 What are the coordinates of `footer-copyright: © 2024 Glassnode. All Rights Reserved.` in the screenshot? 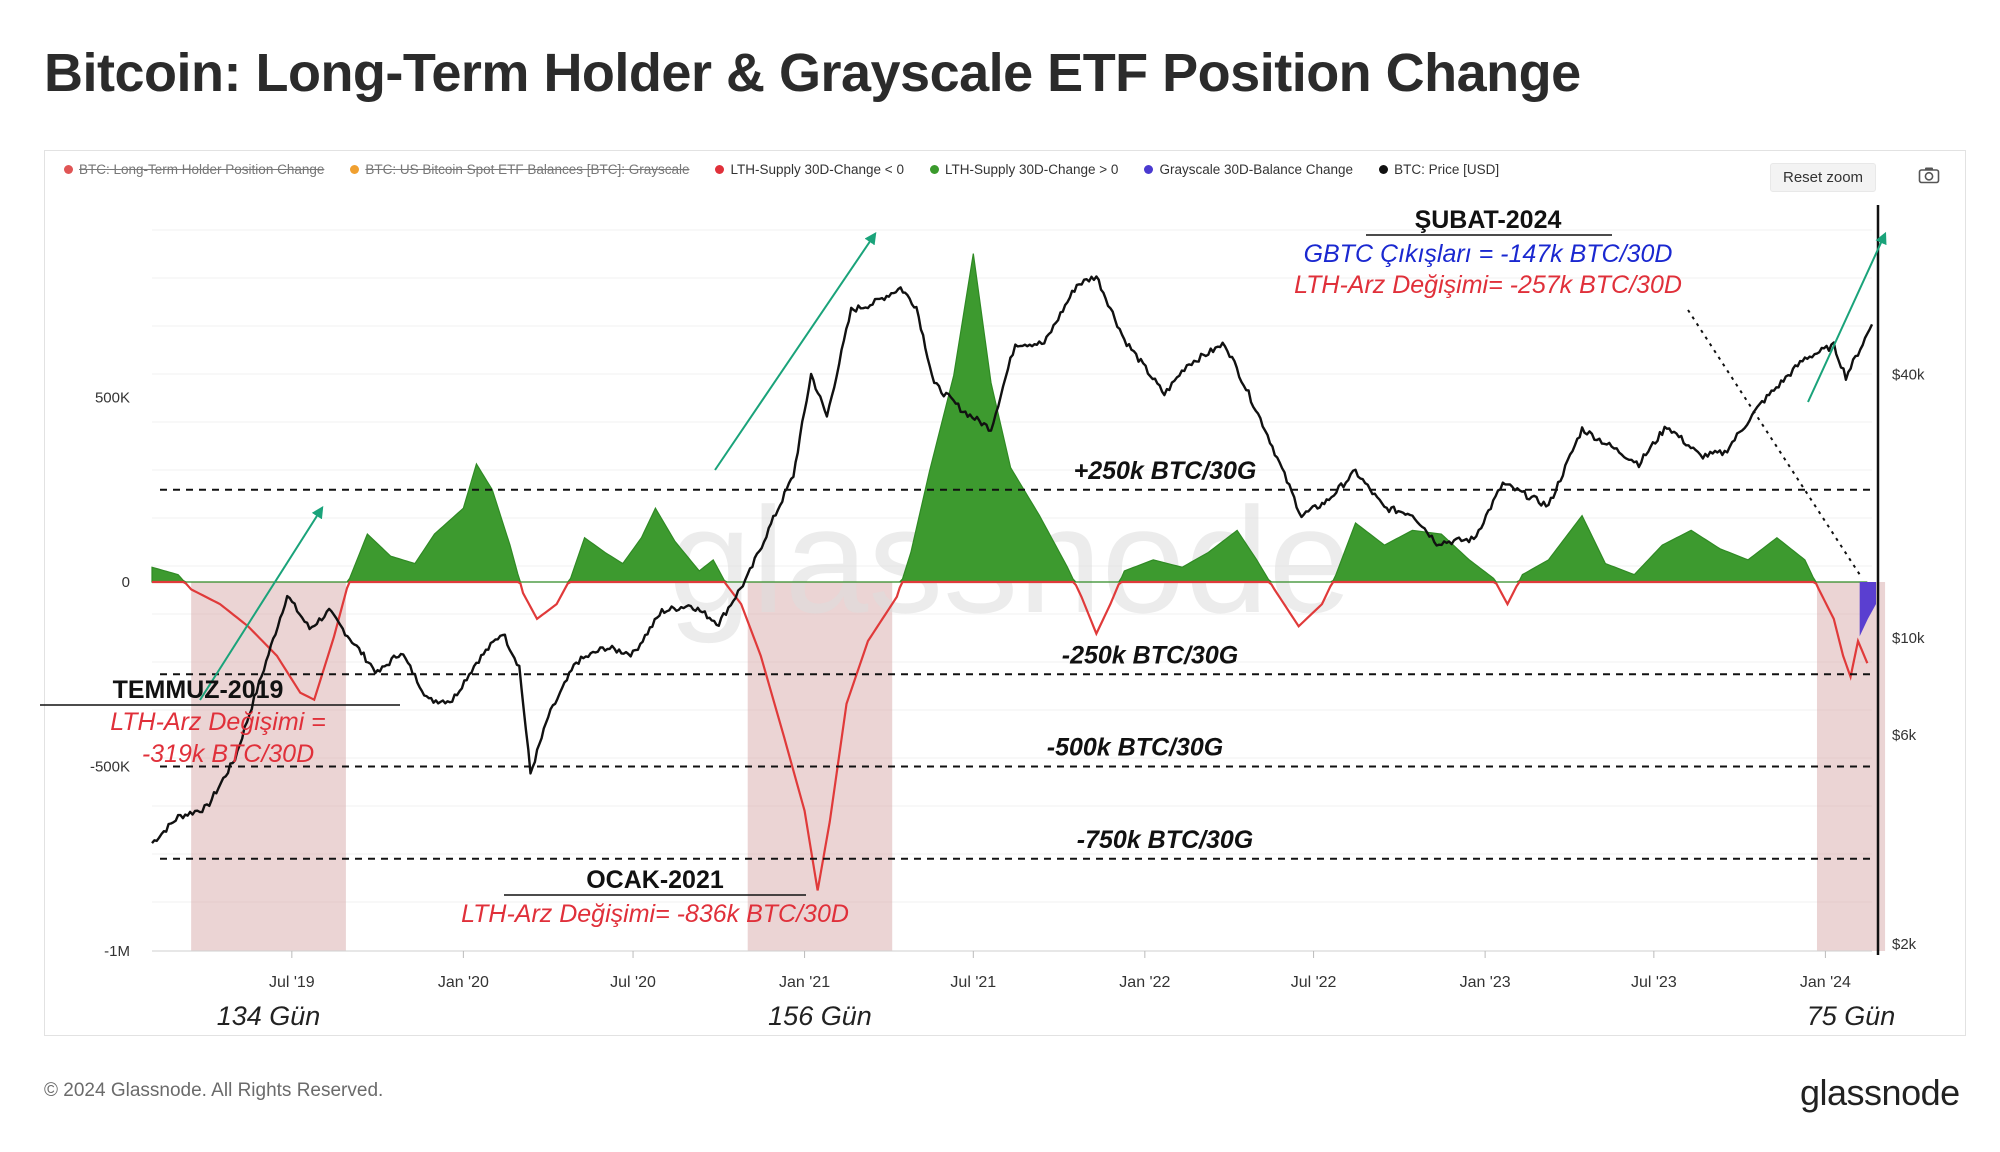 It's located at (214, 1090).